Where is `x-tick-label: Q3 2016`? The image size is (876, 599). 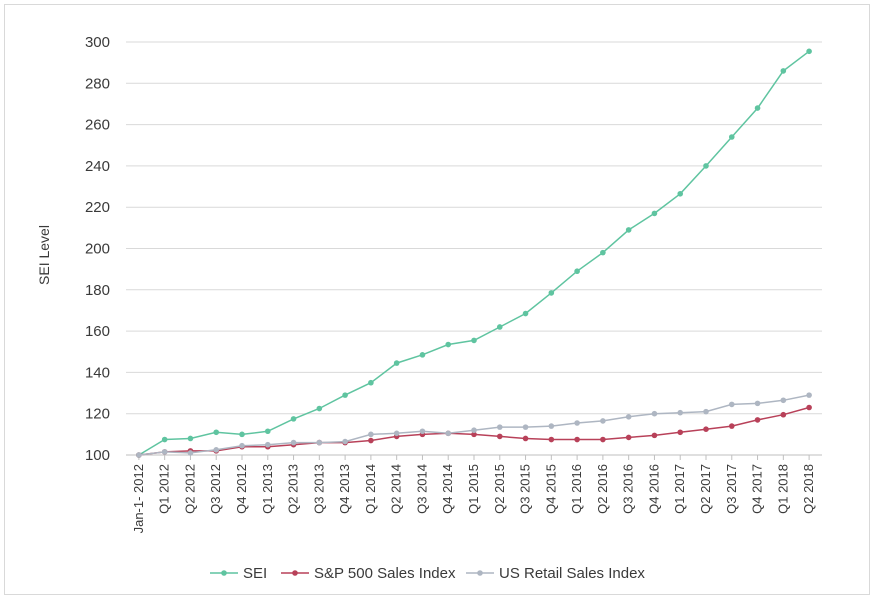 x-tick-label: Q3 2016 is located at coordinates (628, 489).